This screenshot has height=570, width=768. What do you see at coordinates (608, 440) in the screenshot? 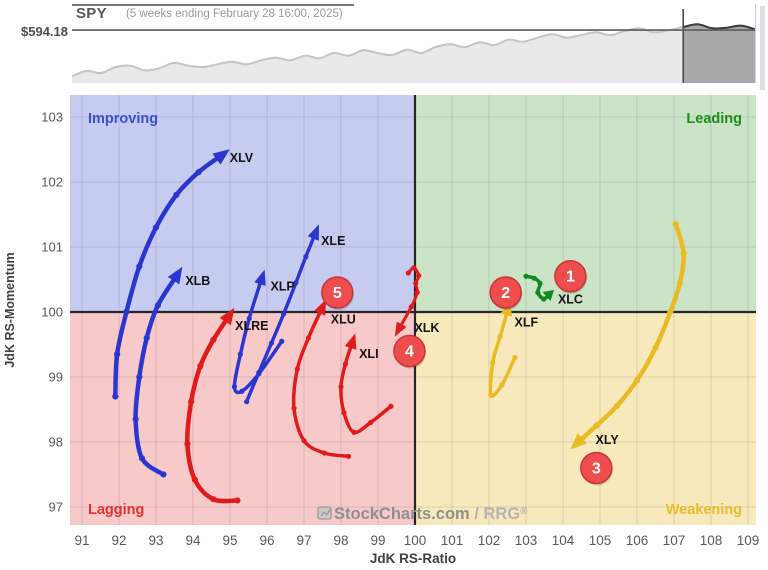
I see `ticker-label-XLY: XLY` at bounding box center [608, 440].